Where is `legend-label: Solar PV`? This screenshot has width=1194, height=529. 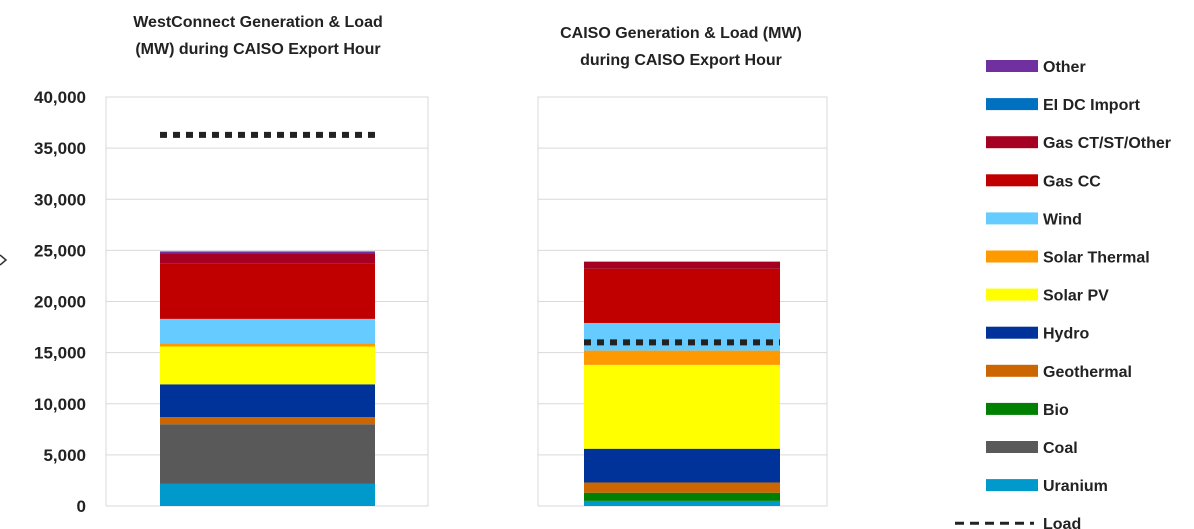 legend-label: Solar PV is located at coordinates (1076, 296).